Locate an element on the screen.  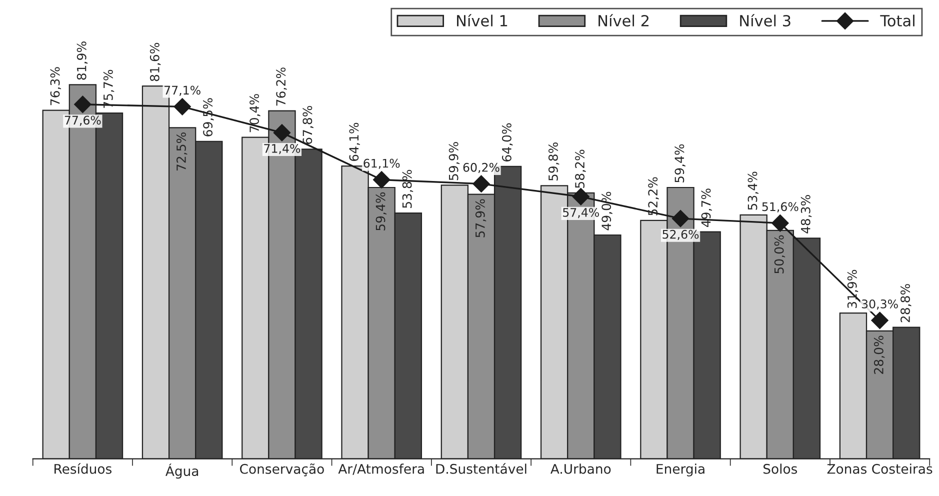
data-label: 57,4% is located at coordinates (581, 213).